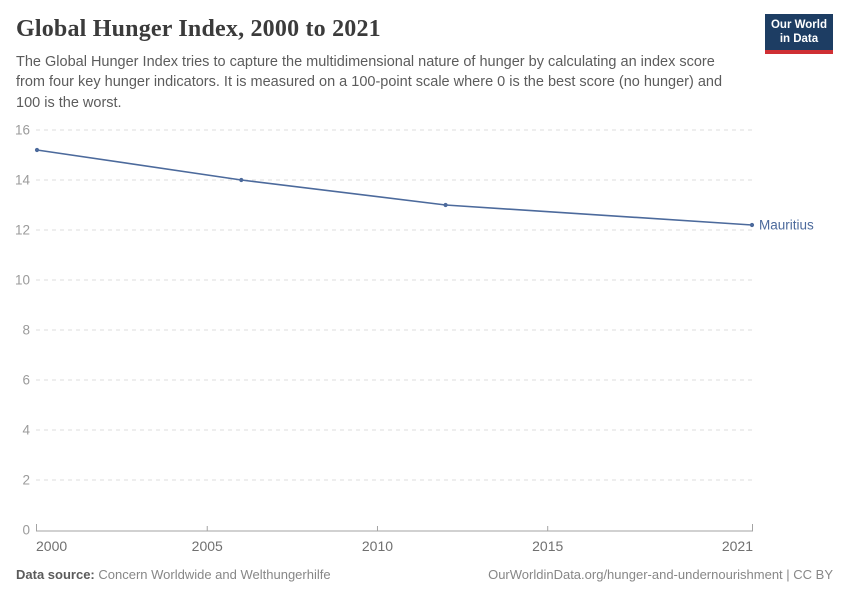 This screenshot has width=850, height=600. Describe the element at coordinates (55, 574) in the screenshot. I see `data-source-label: Data source:` at that location.